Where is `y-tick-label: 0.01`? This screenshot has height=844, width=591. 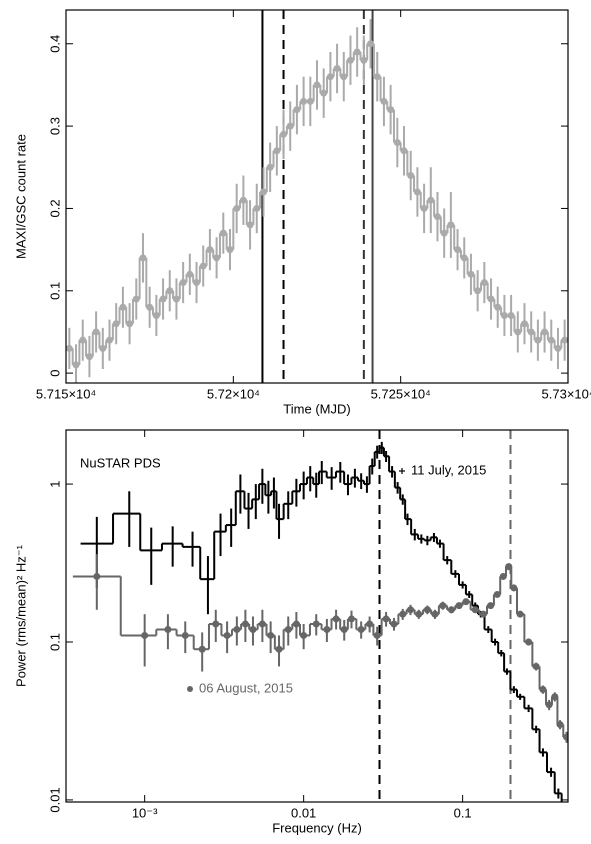 y-tick-label: 0.01 is located at coordinates (54, 799).